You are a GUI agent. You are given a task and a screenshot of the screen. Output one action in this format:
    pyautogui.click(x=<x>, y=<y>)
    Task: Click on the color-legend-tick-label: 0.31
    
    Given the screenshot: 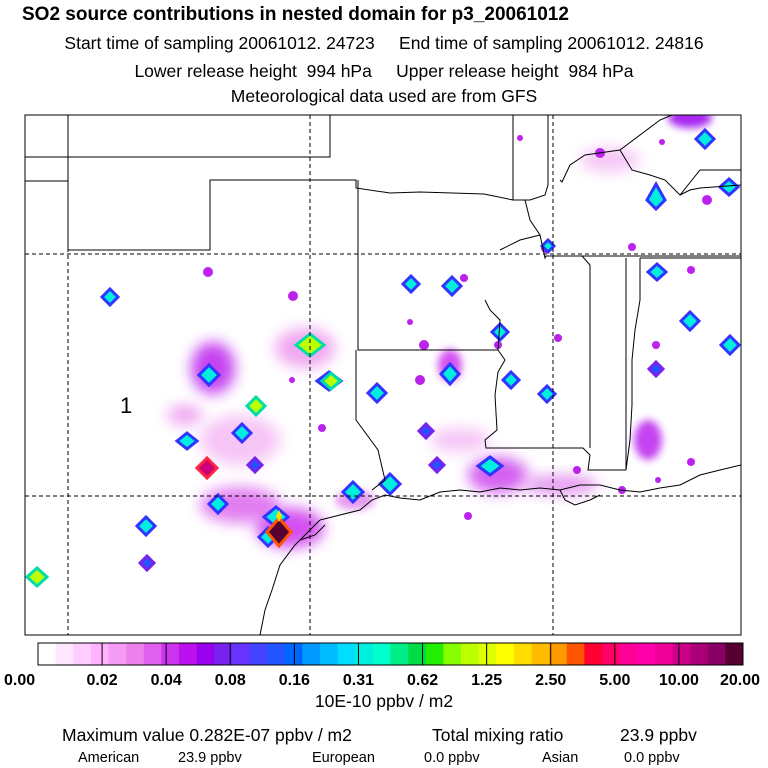 What is the action you would take?
    pyautogui.click(x=358, y=680)
    